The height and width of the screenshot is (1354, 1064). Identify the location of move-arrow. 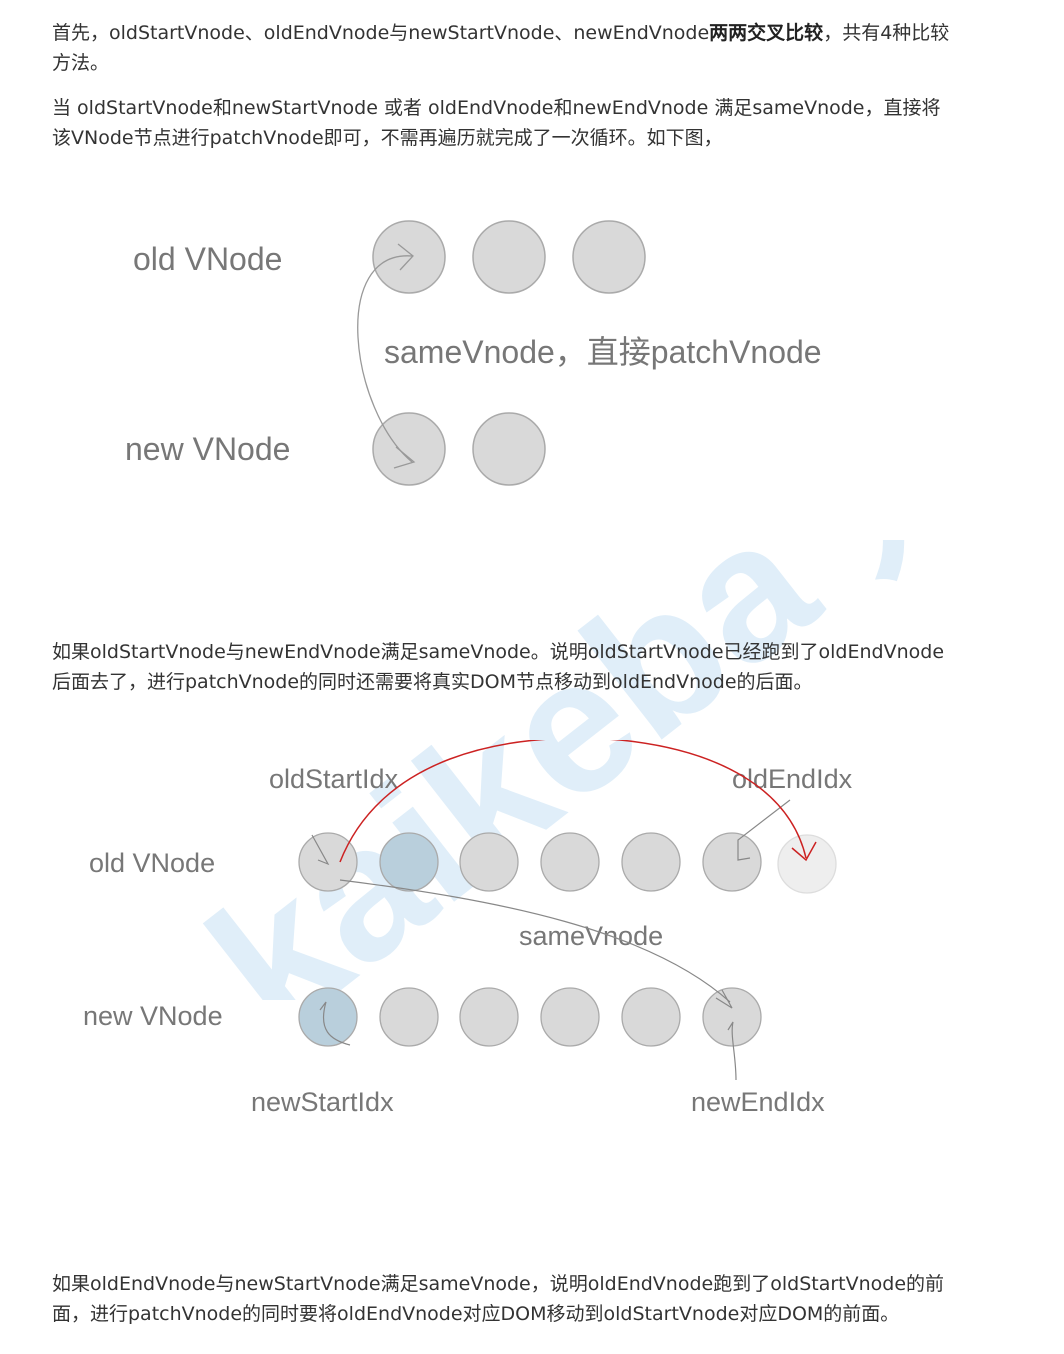
(578, 801).